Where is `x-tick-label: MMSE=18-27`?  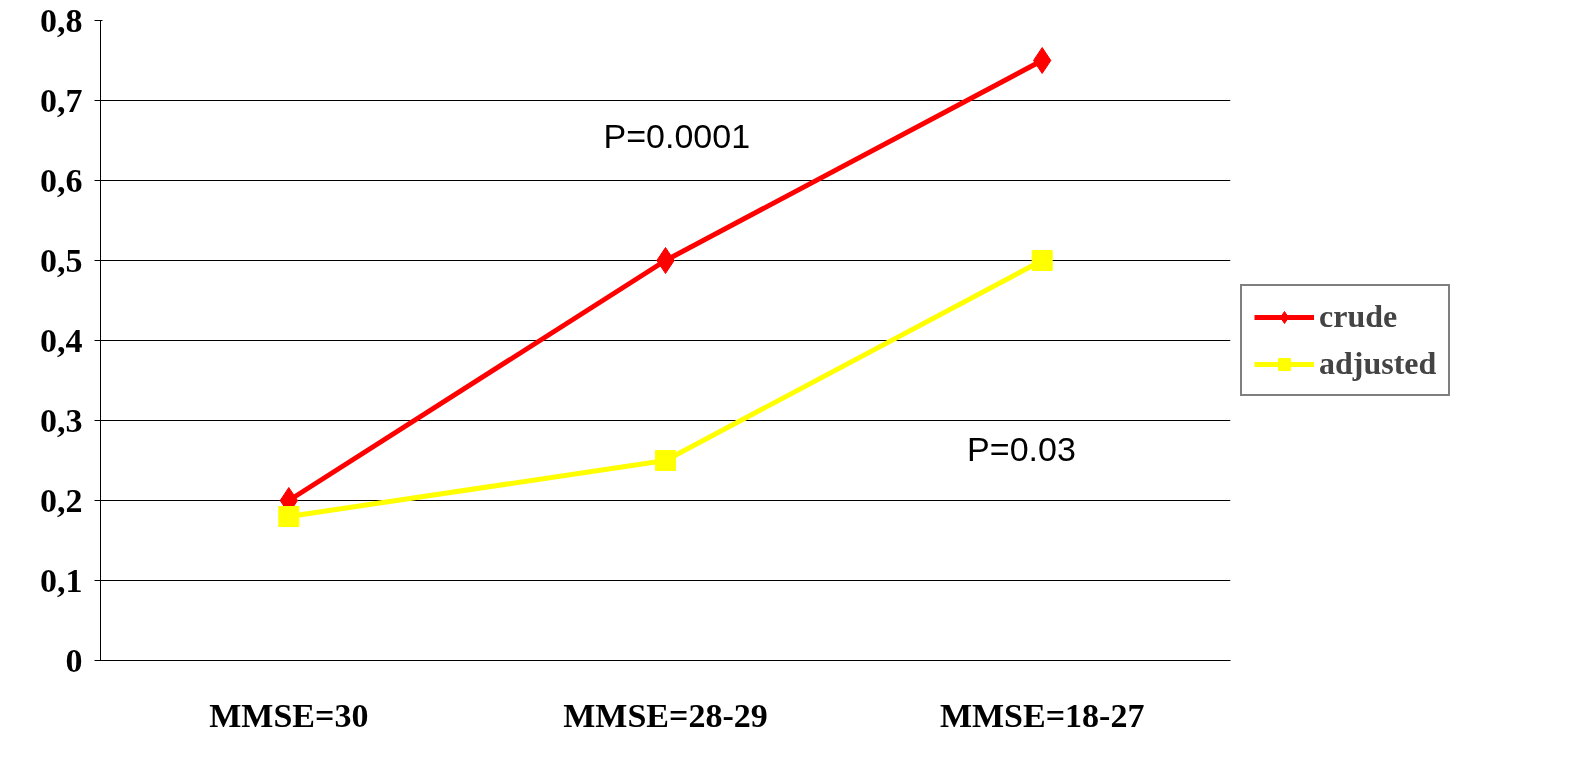
x-tick-label: MMSE=18-27 is located at coordinates (1042, 715).